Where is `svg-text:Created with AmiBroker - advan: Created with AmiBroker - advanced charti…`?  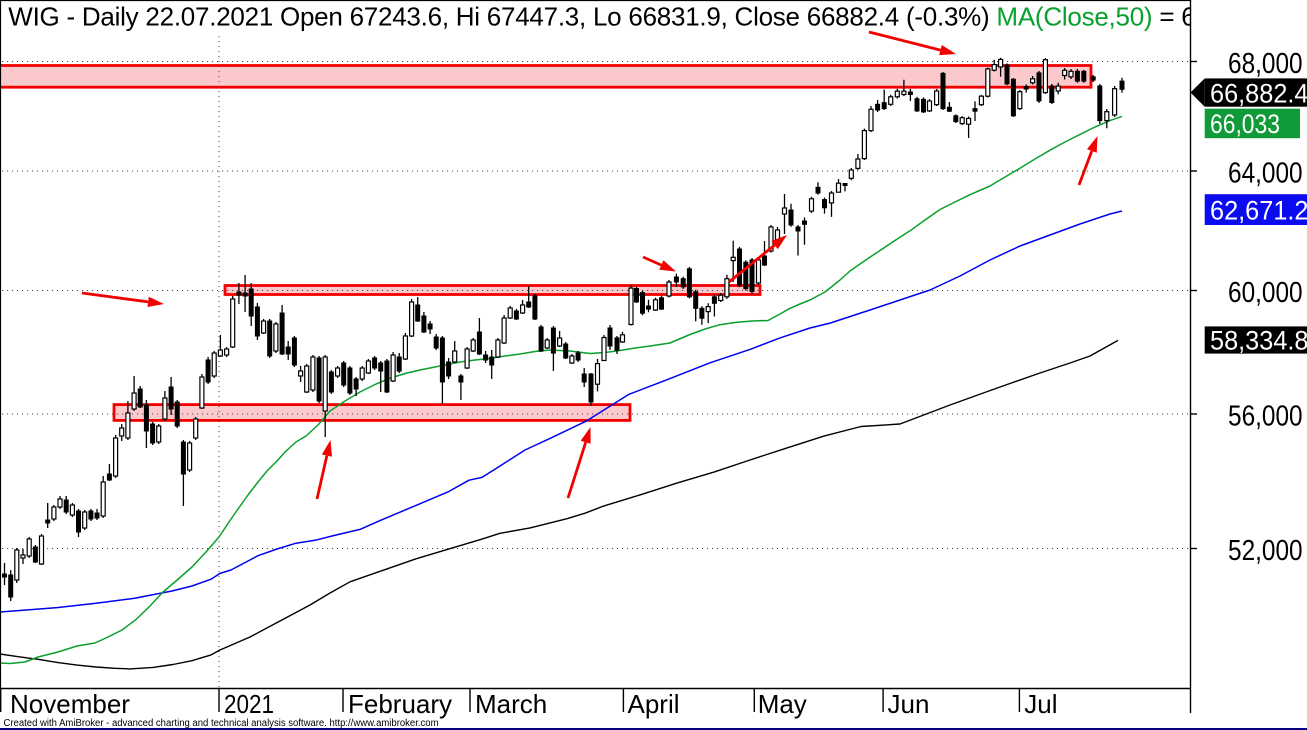
svg-text:Created with AmiBroker - advan: Created with AmiBroker - advanced charti… is located at coordinates (221, 723).